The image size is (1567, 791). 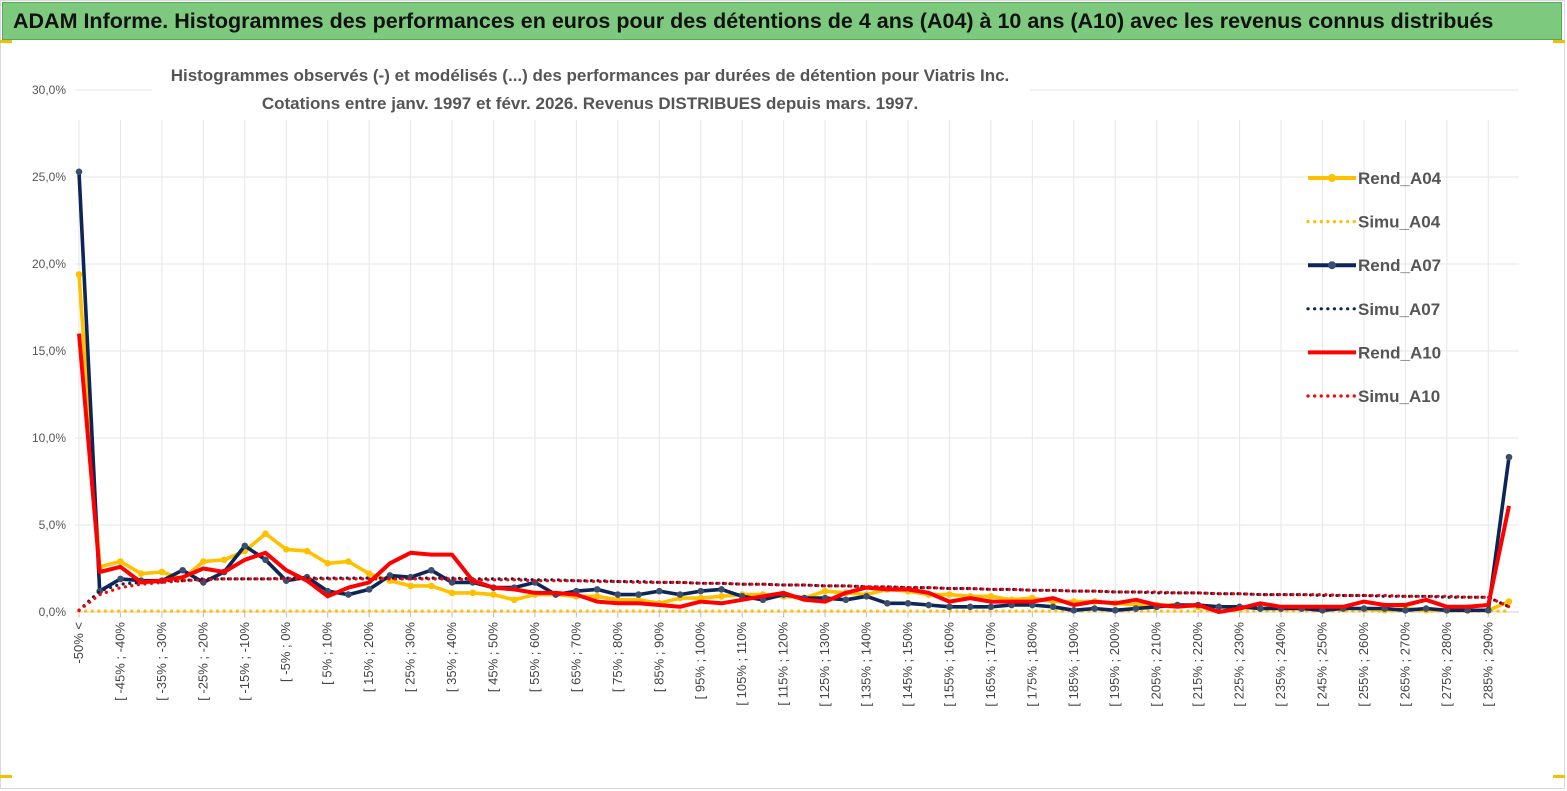 I want to click on legend-label: Simu_A10, so click(x=1399, y=396).